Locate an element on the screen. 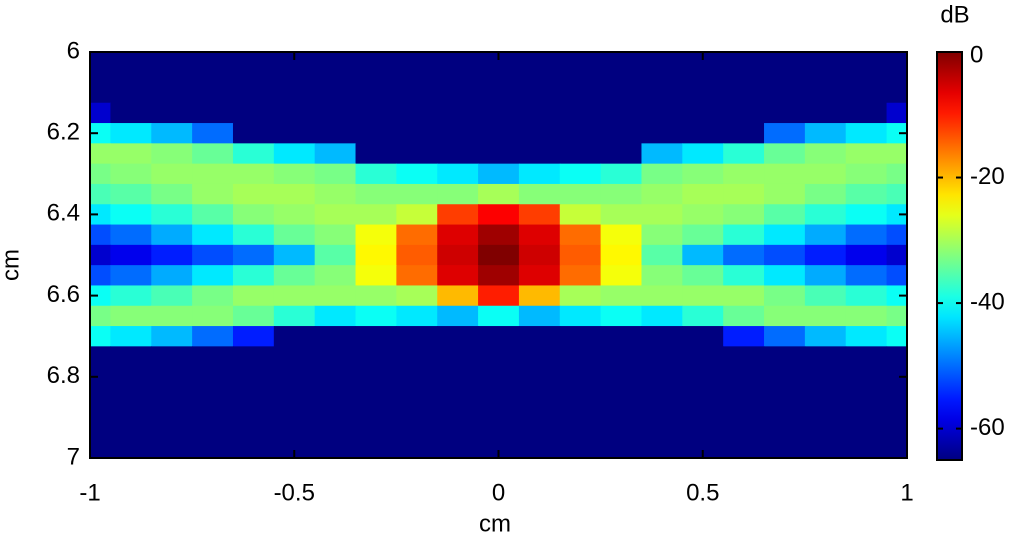 This screenshot has width=1030, height=540. colorbar-tick-label: 0 is located at coordinates (976, 54).